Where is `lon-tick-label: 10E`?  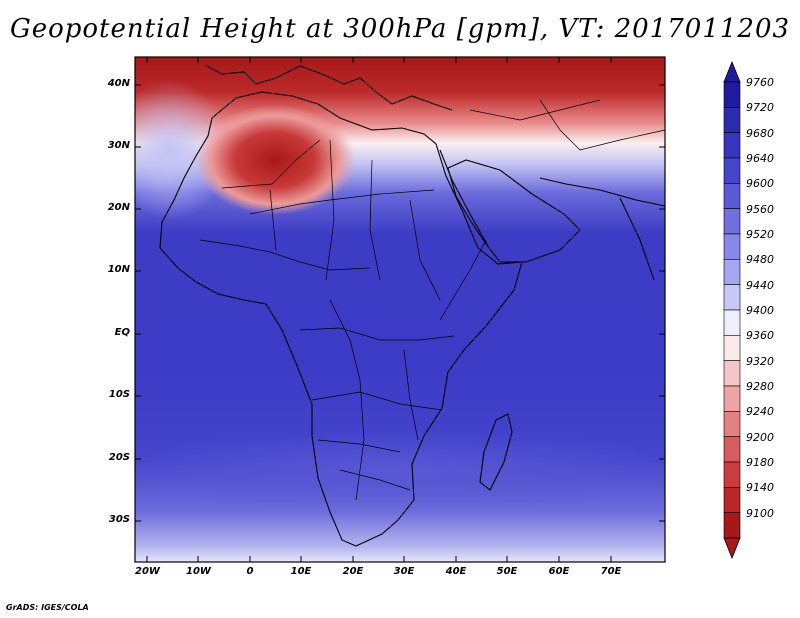 lon-tick-label: 10E is located at coordinates (301, 571).